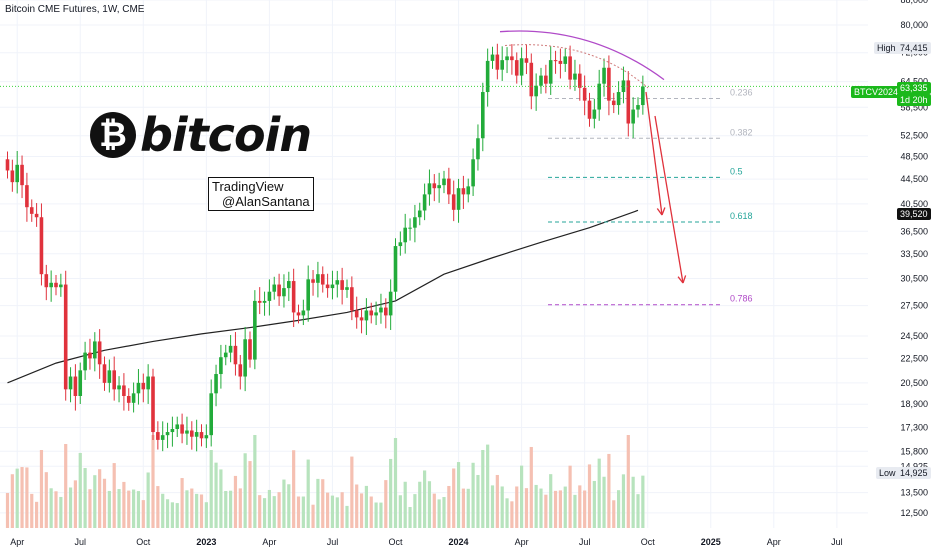 Image resolution: width=932 pixels, height=550 pixels. What do you see at coordinates (663, 211) in the screenshot?
I see `projection-arrow-1-head` at bounding box center [663, 211].